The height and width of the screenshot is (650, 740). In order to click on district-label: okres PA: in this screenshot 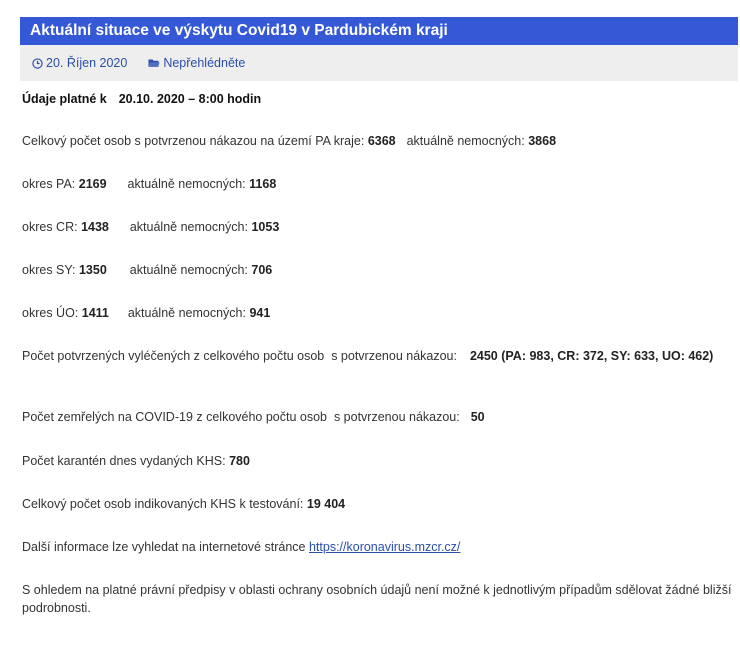, I will do `click(49, 184)`.